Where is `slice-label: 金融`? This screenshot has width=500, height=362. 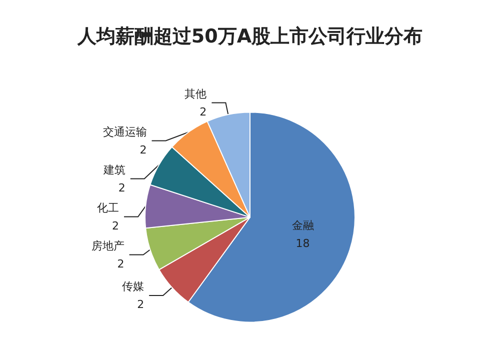 slice-label: 金融 is located at coordinates (303, 225).